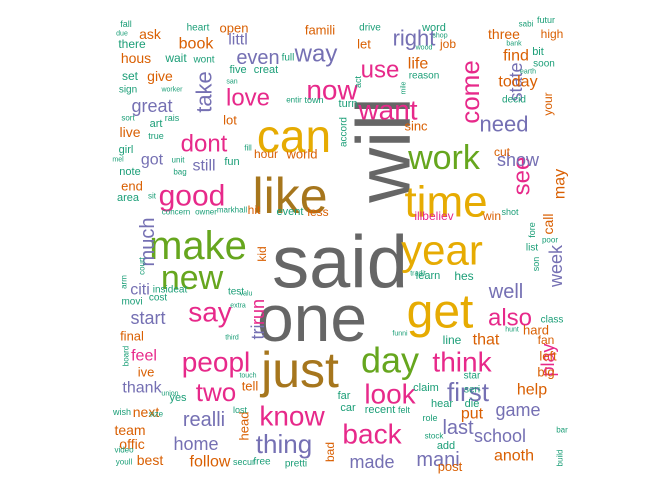  Describe the element at coordinates (130, 76) in the screenshot. I see `word-set: set` at that location.